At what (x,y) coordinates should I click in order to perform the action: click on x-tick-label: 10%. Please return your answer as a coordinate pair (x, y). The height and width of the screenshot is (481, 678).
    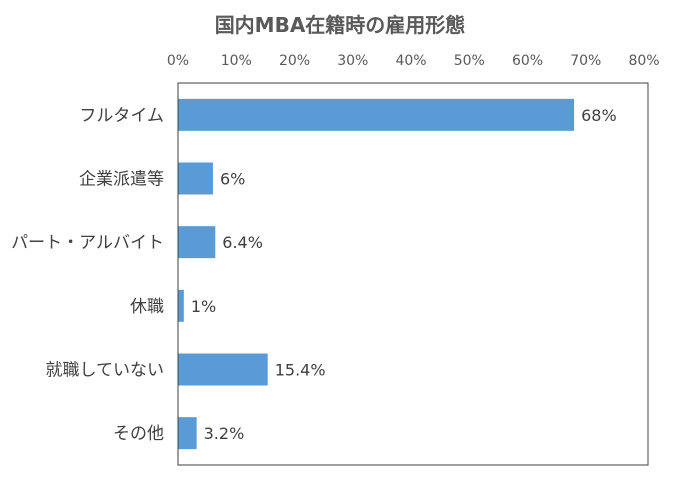
    Looking at the image, I should click on (236, 61).